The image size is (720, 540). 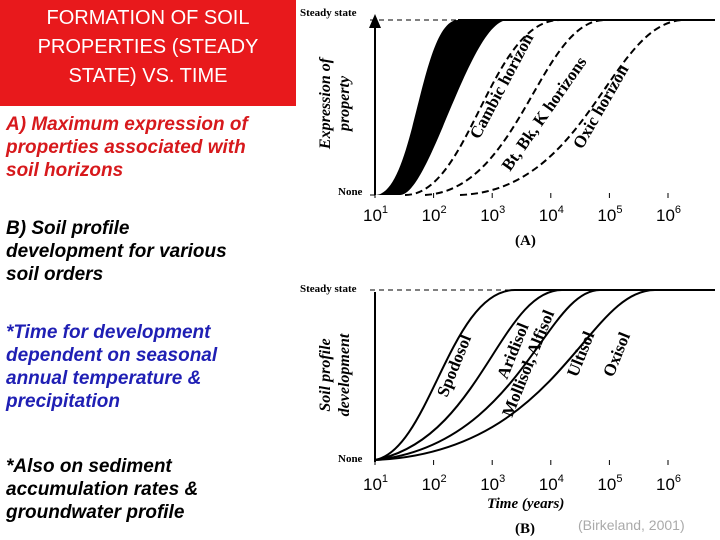 What do you see at coordinates (580, 353) in the screenshot?
I see `curve-label: Ultisol` at bounding box center [580, 353].